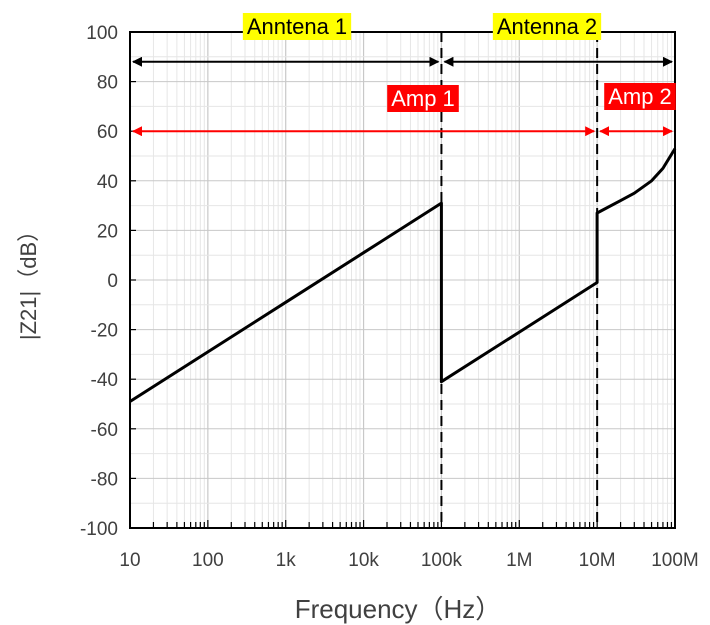  Describe the element at coordinates (107, 83) in the screenshot. I see `y-tick-label: 80` at that location.